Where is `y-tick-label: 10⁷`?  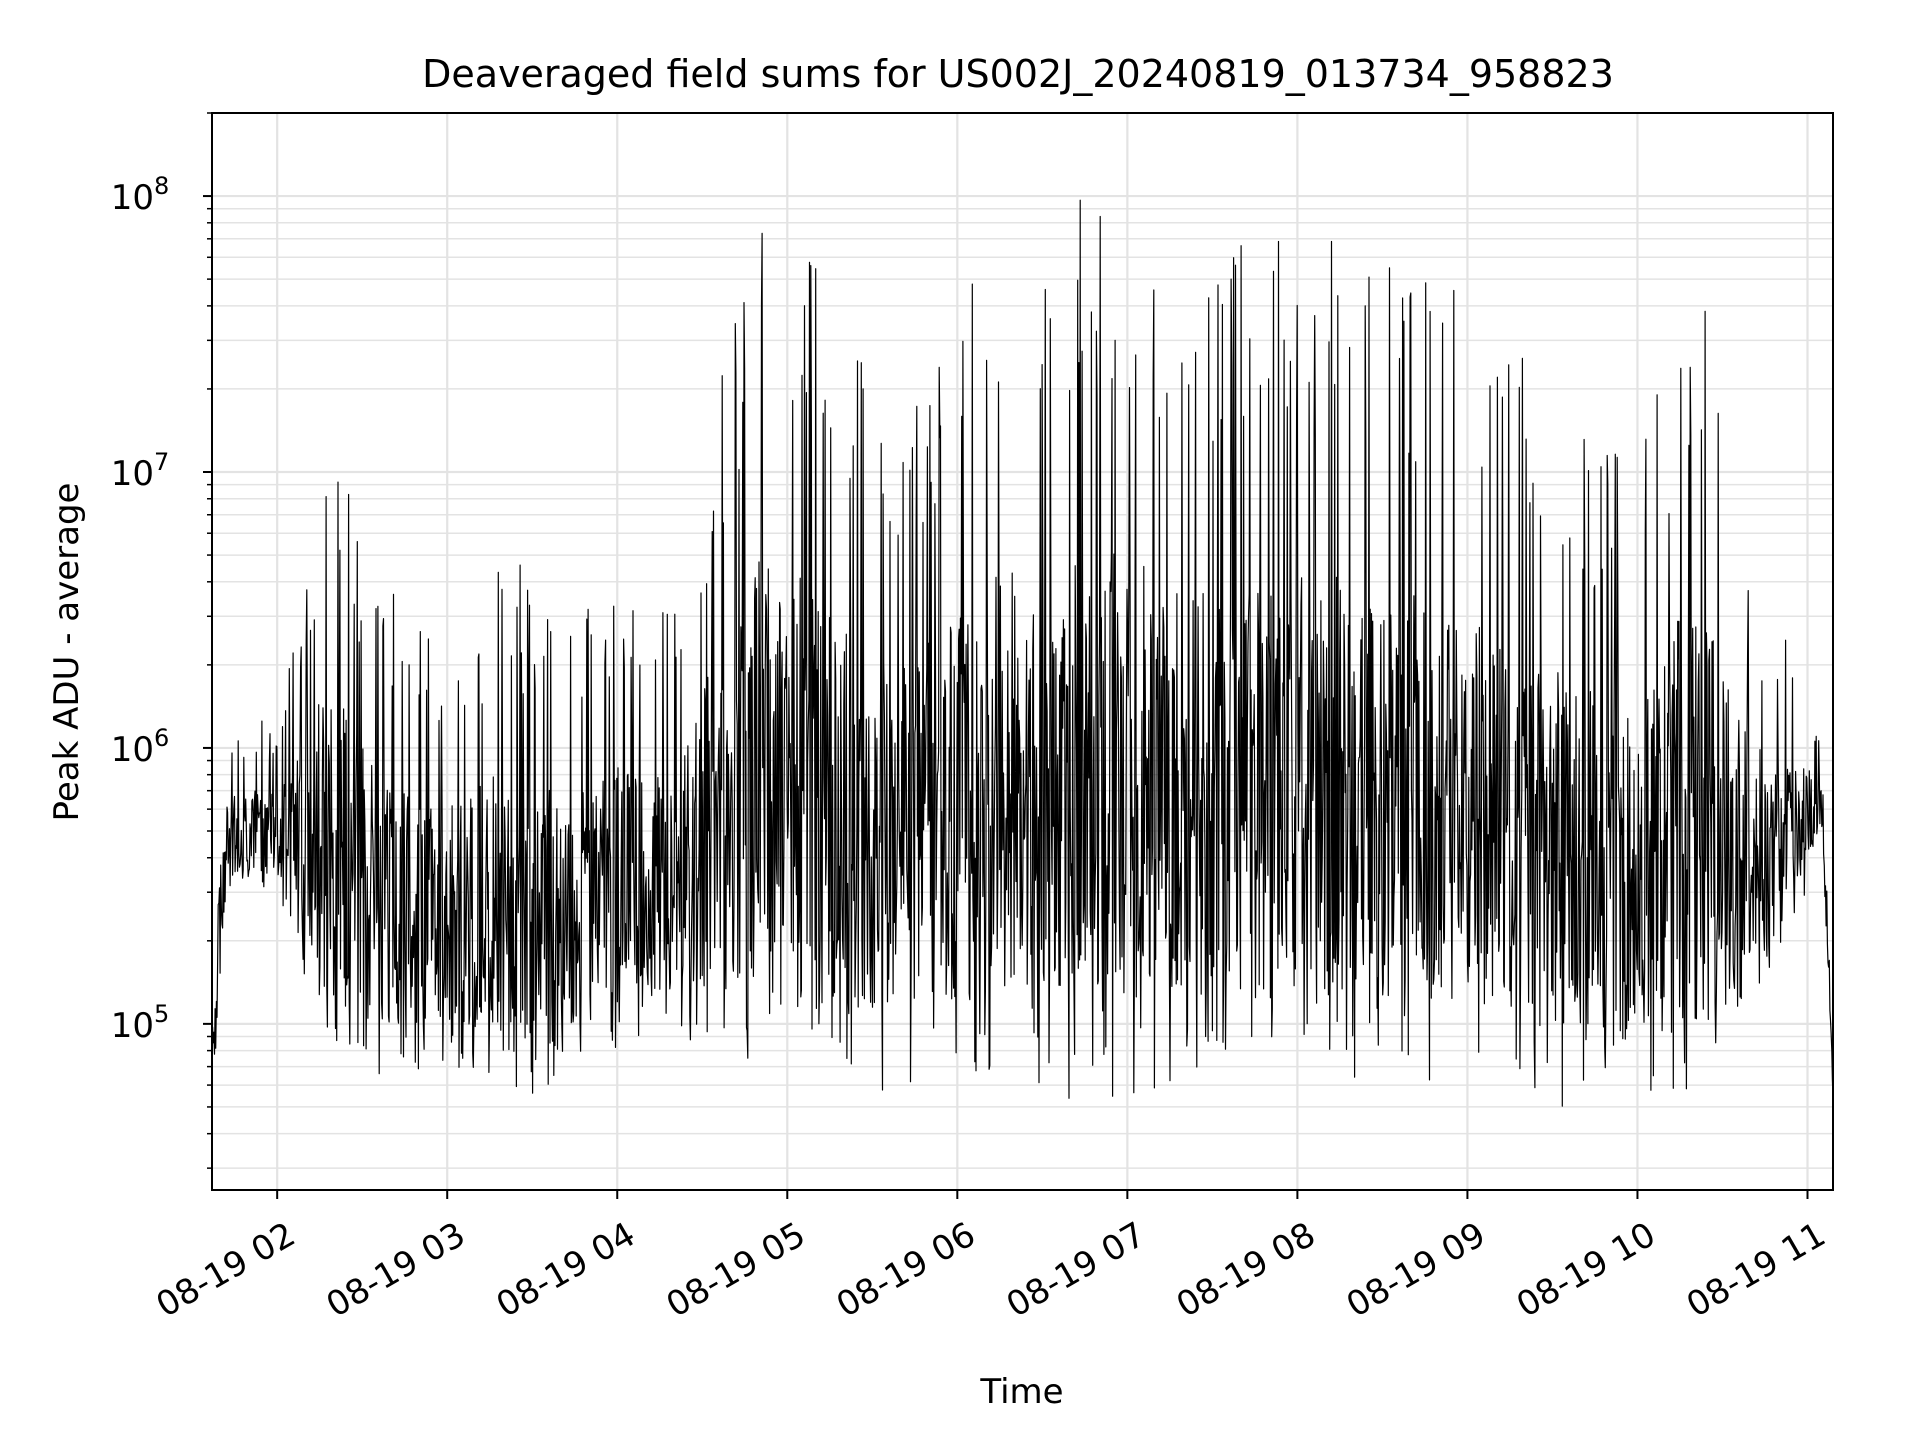 y-tick-label: 10⁷ is located at coordinates (140, 471).